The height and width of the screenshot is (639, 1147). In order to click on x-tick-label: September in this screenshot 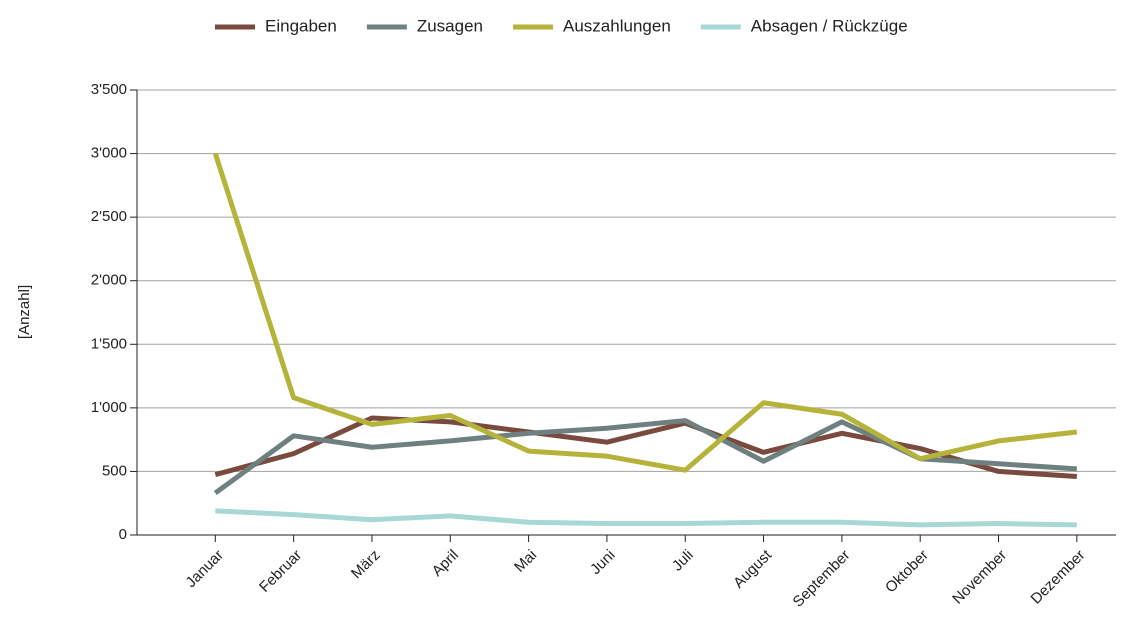, I will do `click(822, 579)`.